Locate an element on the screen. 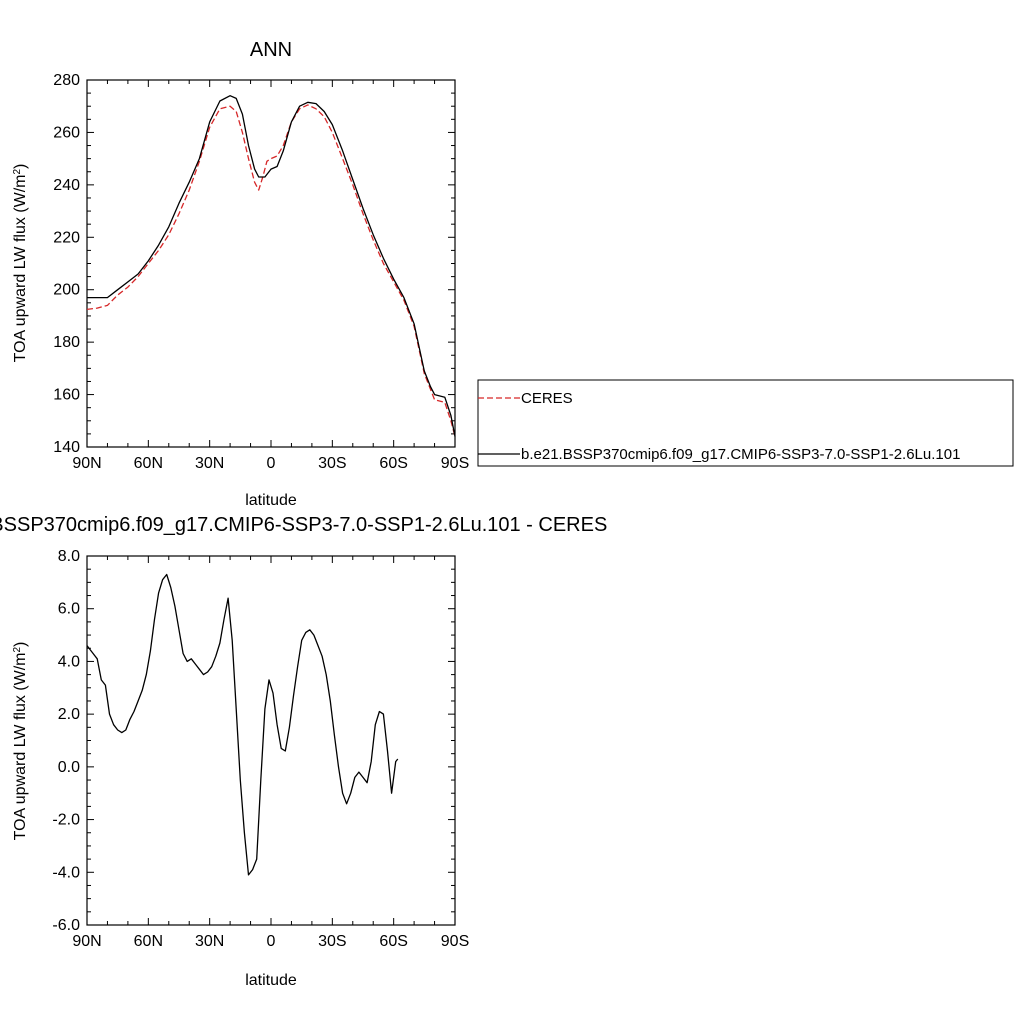 The height and width of the screenshot is (1024, 1024). bottom-y-axis-label: TOA upward LW flux (W/m2) is located at coordinates (21, 741).